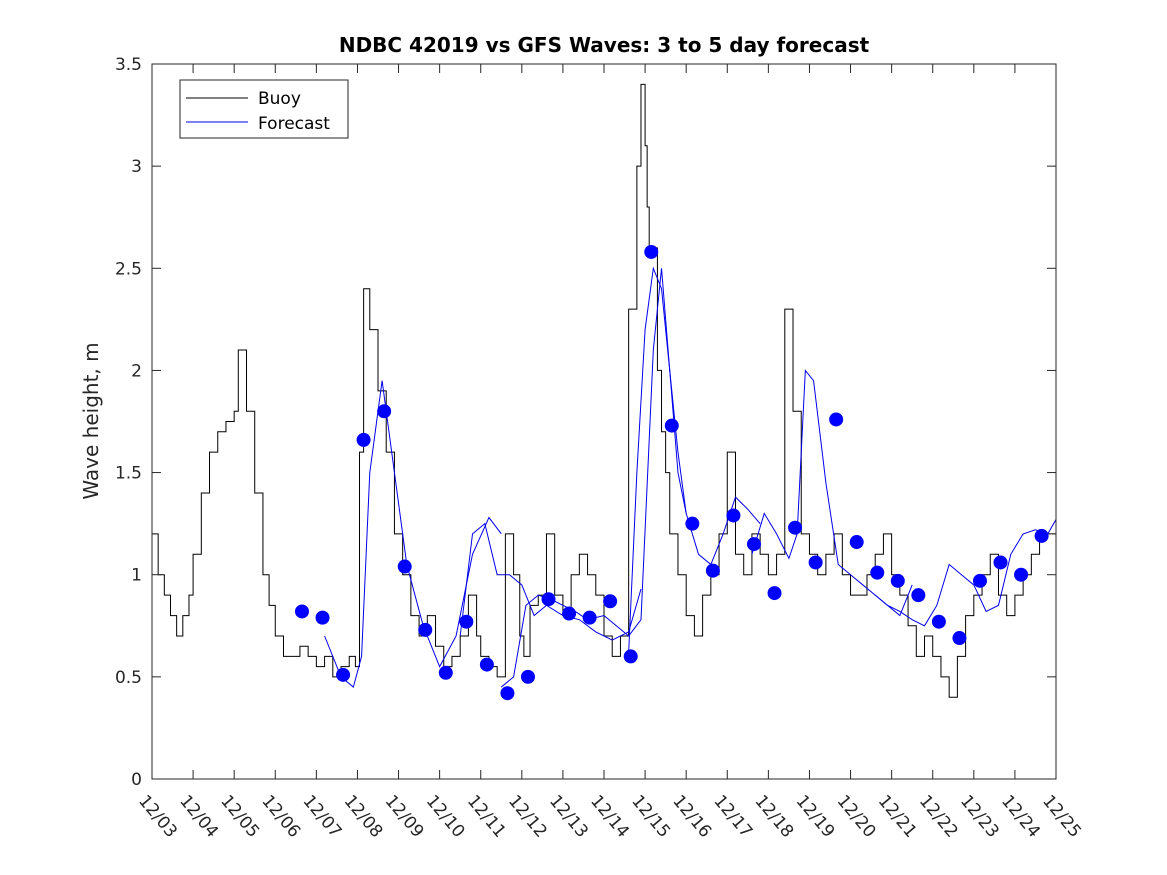  What do you see at coordinates (136, 371) in the screenshot?
I see `y-tick-label: 2` at bounding box center [136, 371].